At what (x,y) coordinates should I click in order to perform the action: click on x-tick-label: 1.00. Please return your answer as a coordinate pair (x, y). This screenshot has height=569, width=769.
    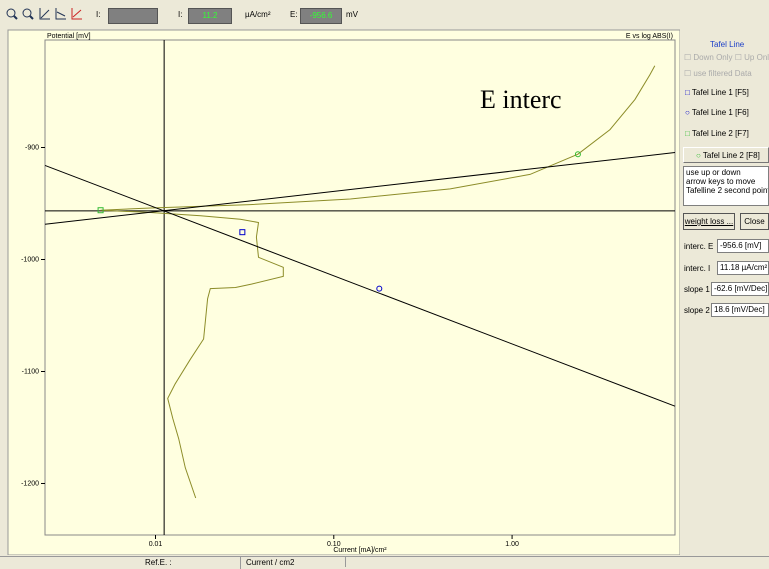
    Looking at the image, I should click on (512, 544).